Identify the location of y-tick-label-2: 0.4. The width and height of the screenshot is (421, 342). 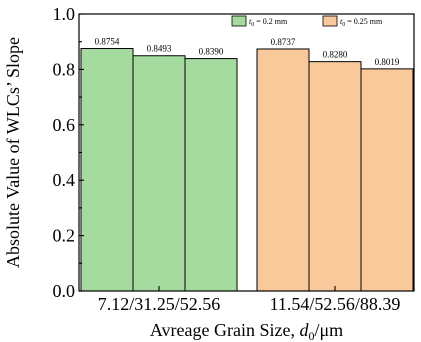
(64, 180).